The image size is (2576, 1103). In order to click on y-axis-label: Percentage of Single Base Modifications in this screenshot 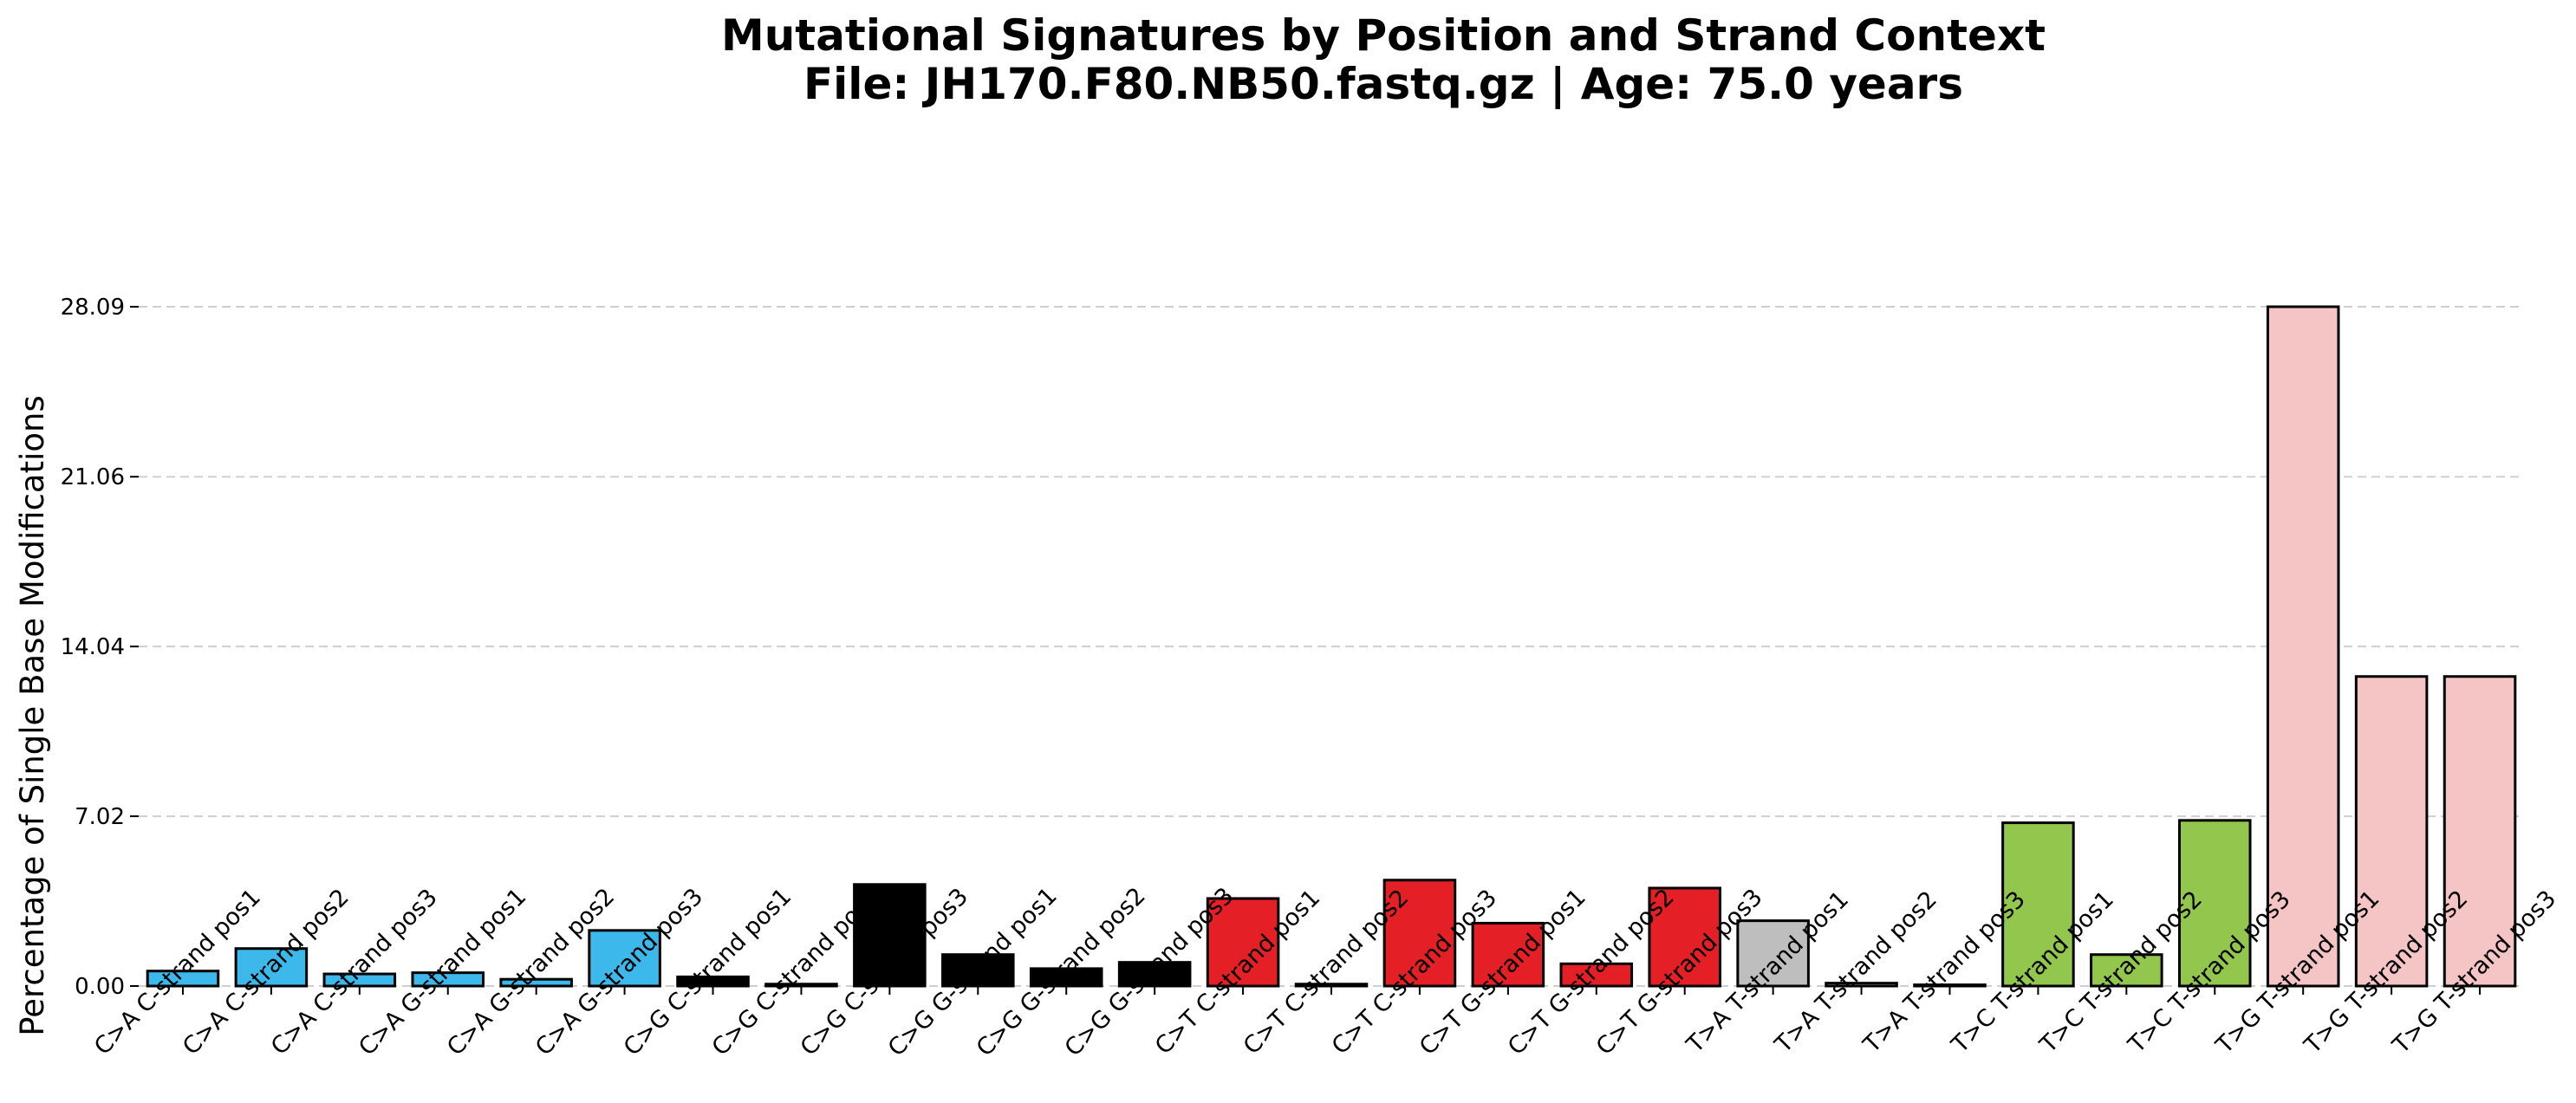, I will do `click(32, 715)`.